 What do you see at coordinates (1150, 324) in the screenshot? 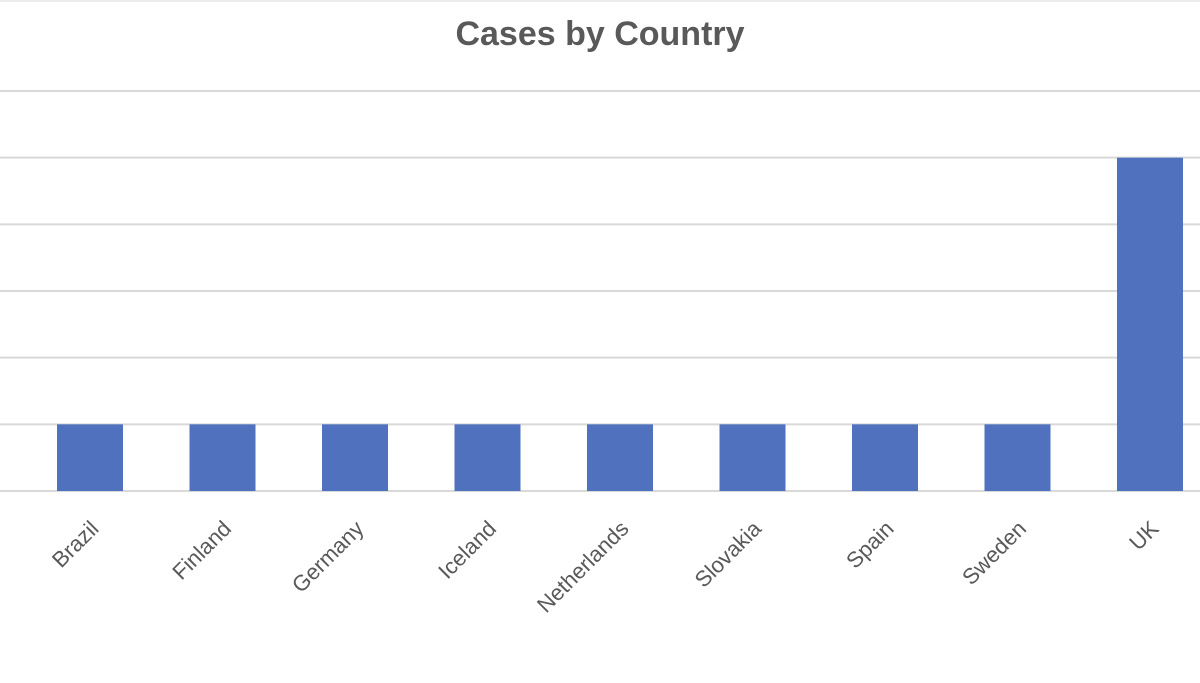
I see `bar-uk` at bounding box center [1150, 324].